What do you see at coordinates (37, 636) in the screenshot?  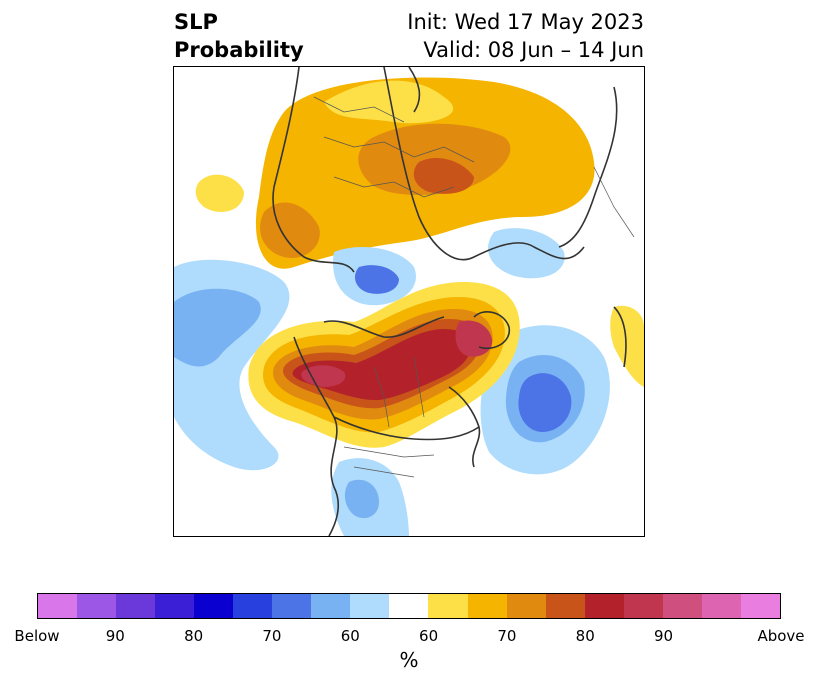 I see `colorbar-tick-label: Below` at bounding box center [37, 636].